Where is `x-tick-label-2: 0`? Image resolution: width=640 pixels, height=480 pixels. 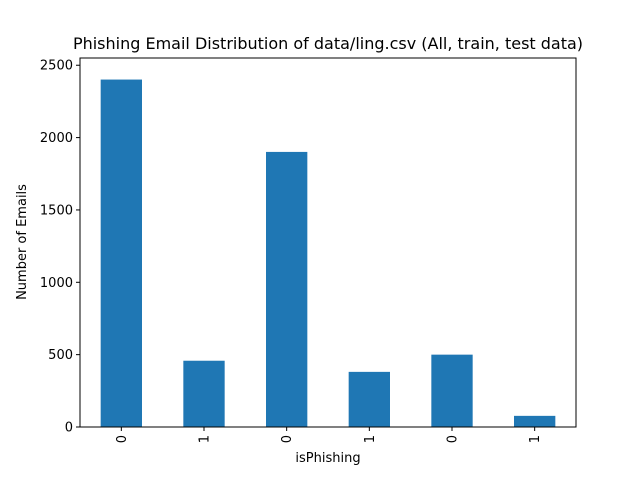 x-tick-label-2: 0 is located at coordinates (287, 439).